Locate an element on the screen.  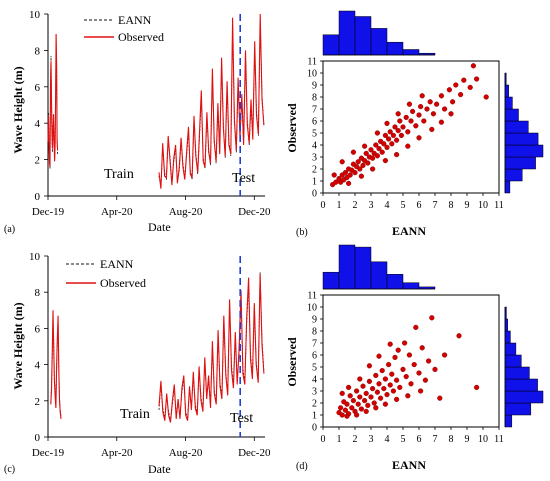
panel-b-x-tick-label: 6 is located at coordinates (419, 205).